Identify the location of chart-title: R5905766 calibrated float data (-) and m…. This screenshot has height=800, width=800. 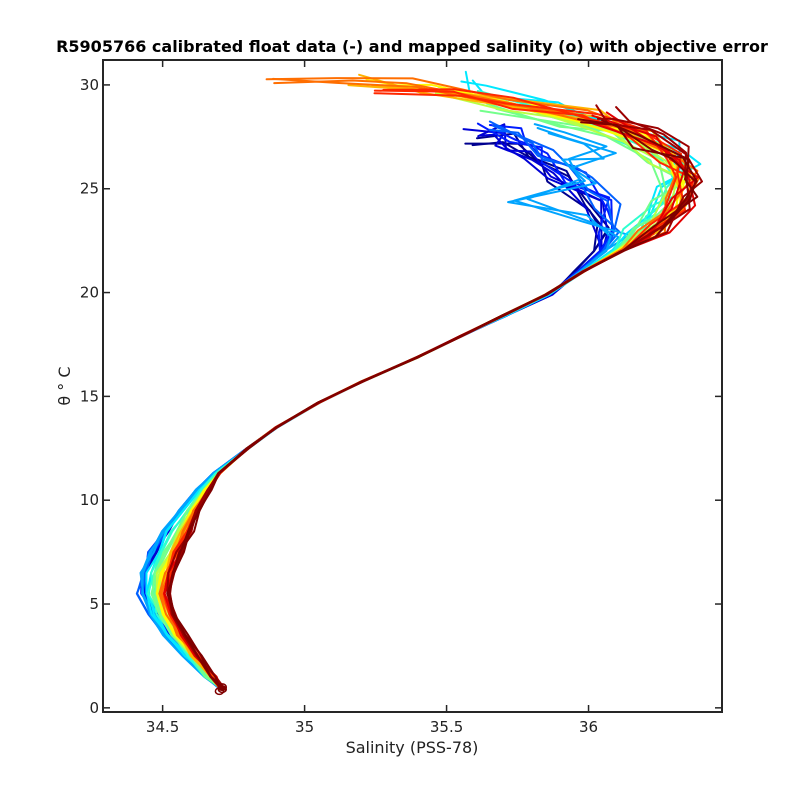
(412, 46).